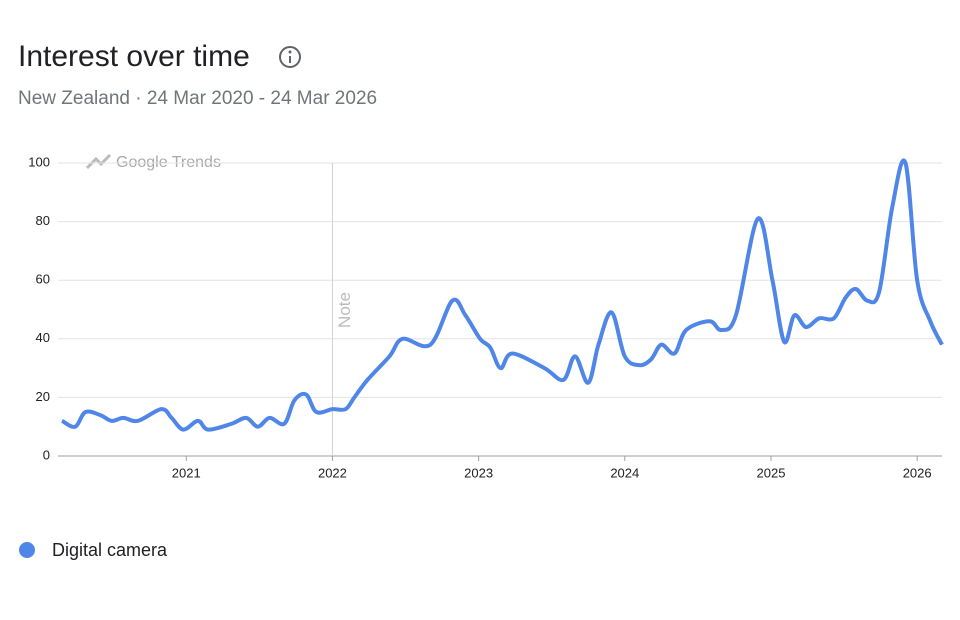 The image size is (960, 620). I want to click on x-tick-label: 2025, so click(771, 472).